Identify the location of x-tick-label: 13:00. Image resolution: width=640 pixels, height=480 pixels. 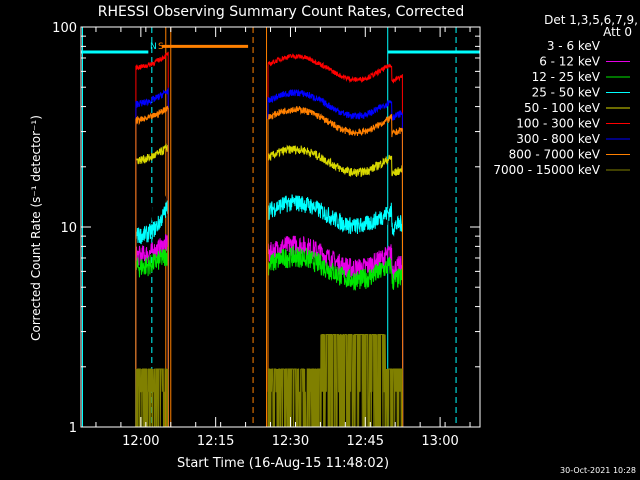
(439, 441).